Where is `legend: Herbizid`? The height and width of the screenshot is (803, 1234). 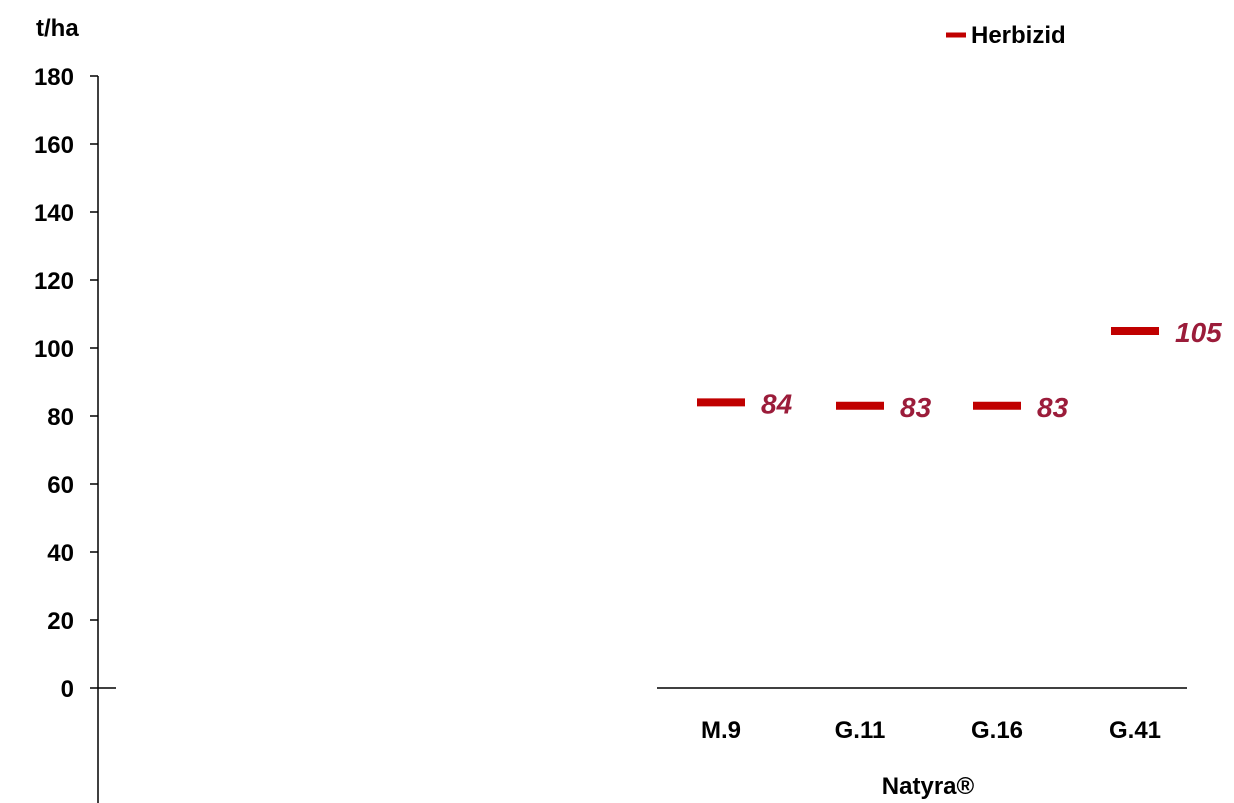
legend: Herbizid is located at coordinates (1006, 35).